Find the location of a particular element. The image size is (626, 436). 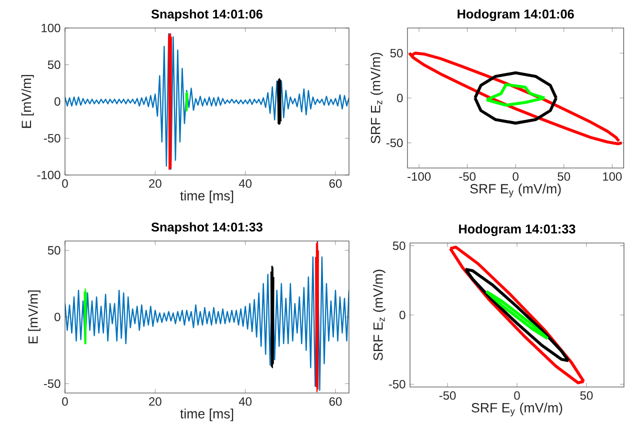

chart-title: Snapshot 14:01:33 is located at coordinates (206, 228).